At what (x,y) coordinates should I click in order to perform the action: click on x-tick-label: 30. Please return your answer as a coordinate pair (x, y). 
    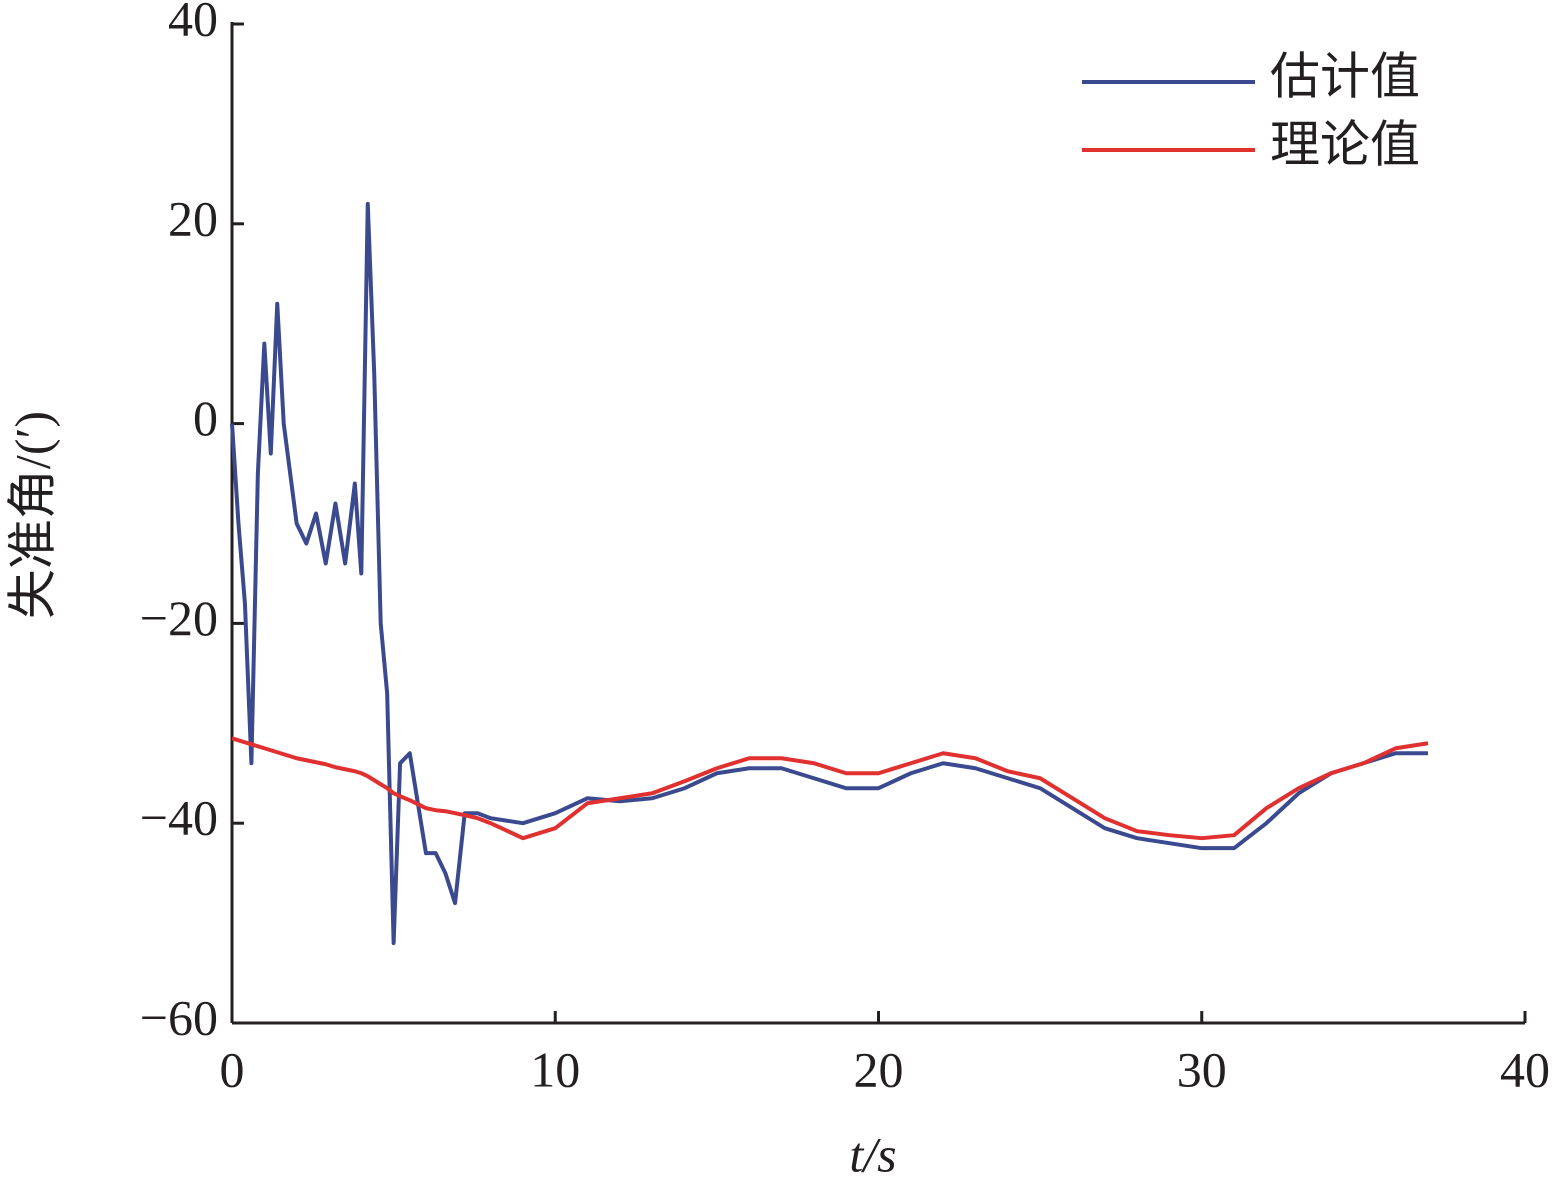
    Looking at the image, I should click on (1202, 1069).